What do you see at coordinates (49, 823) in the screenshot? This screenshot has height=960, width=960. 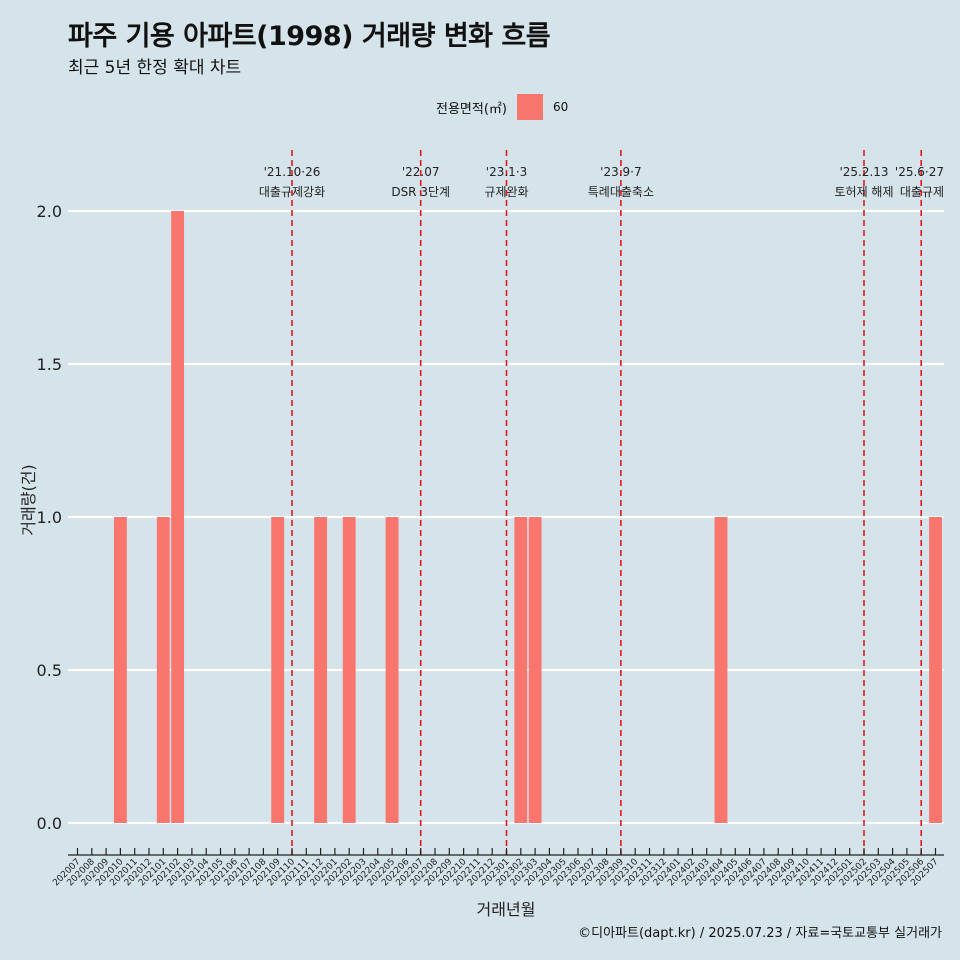 I see `y-tick-label: 0.0` at bounding box center [49, 823].